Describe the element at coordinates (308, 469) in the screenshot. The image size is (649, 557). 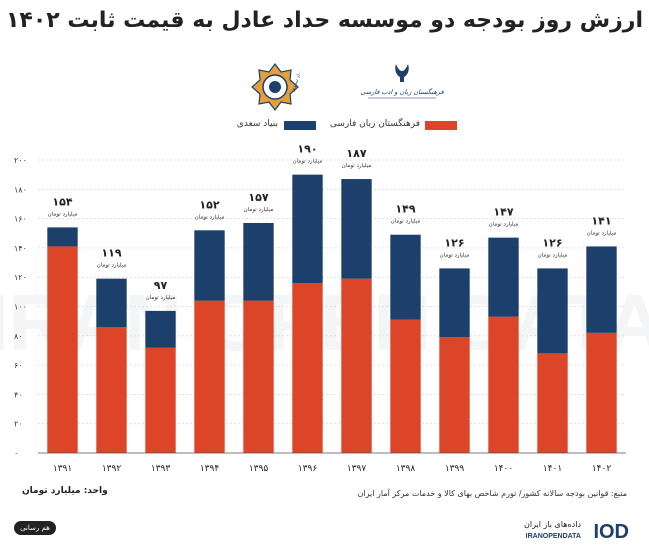
I see `x-tick-label: ۱۳۹۶` at that location.